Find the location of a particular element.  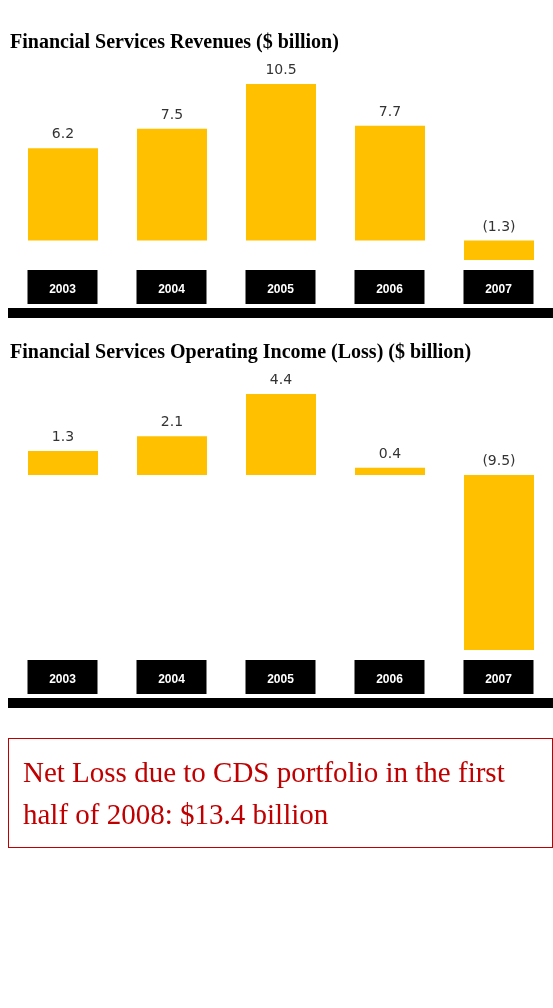

data-label: 1.3 is located at coordinates (63, 436).